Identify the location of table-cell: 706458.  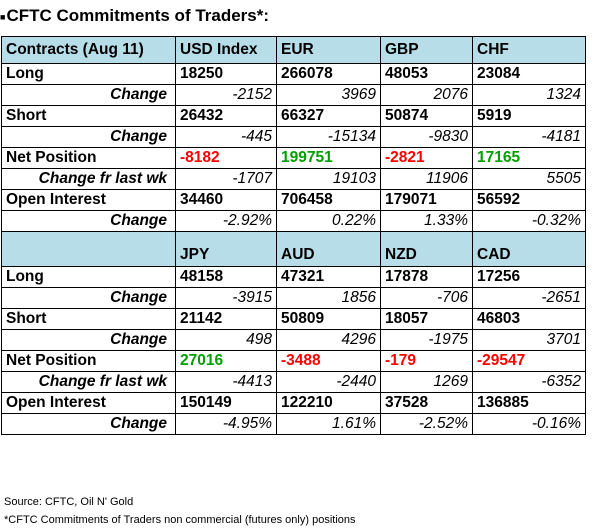
(328, 200).